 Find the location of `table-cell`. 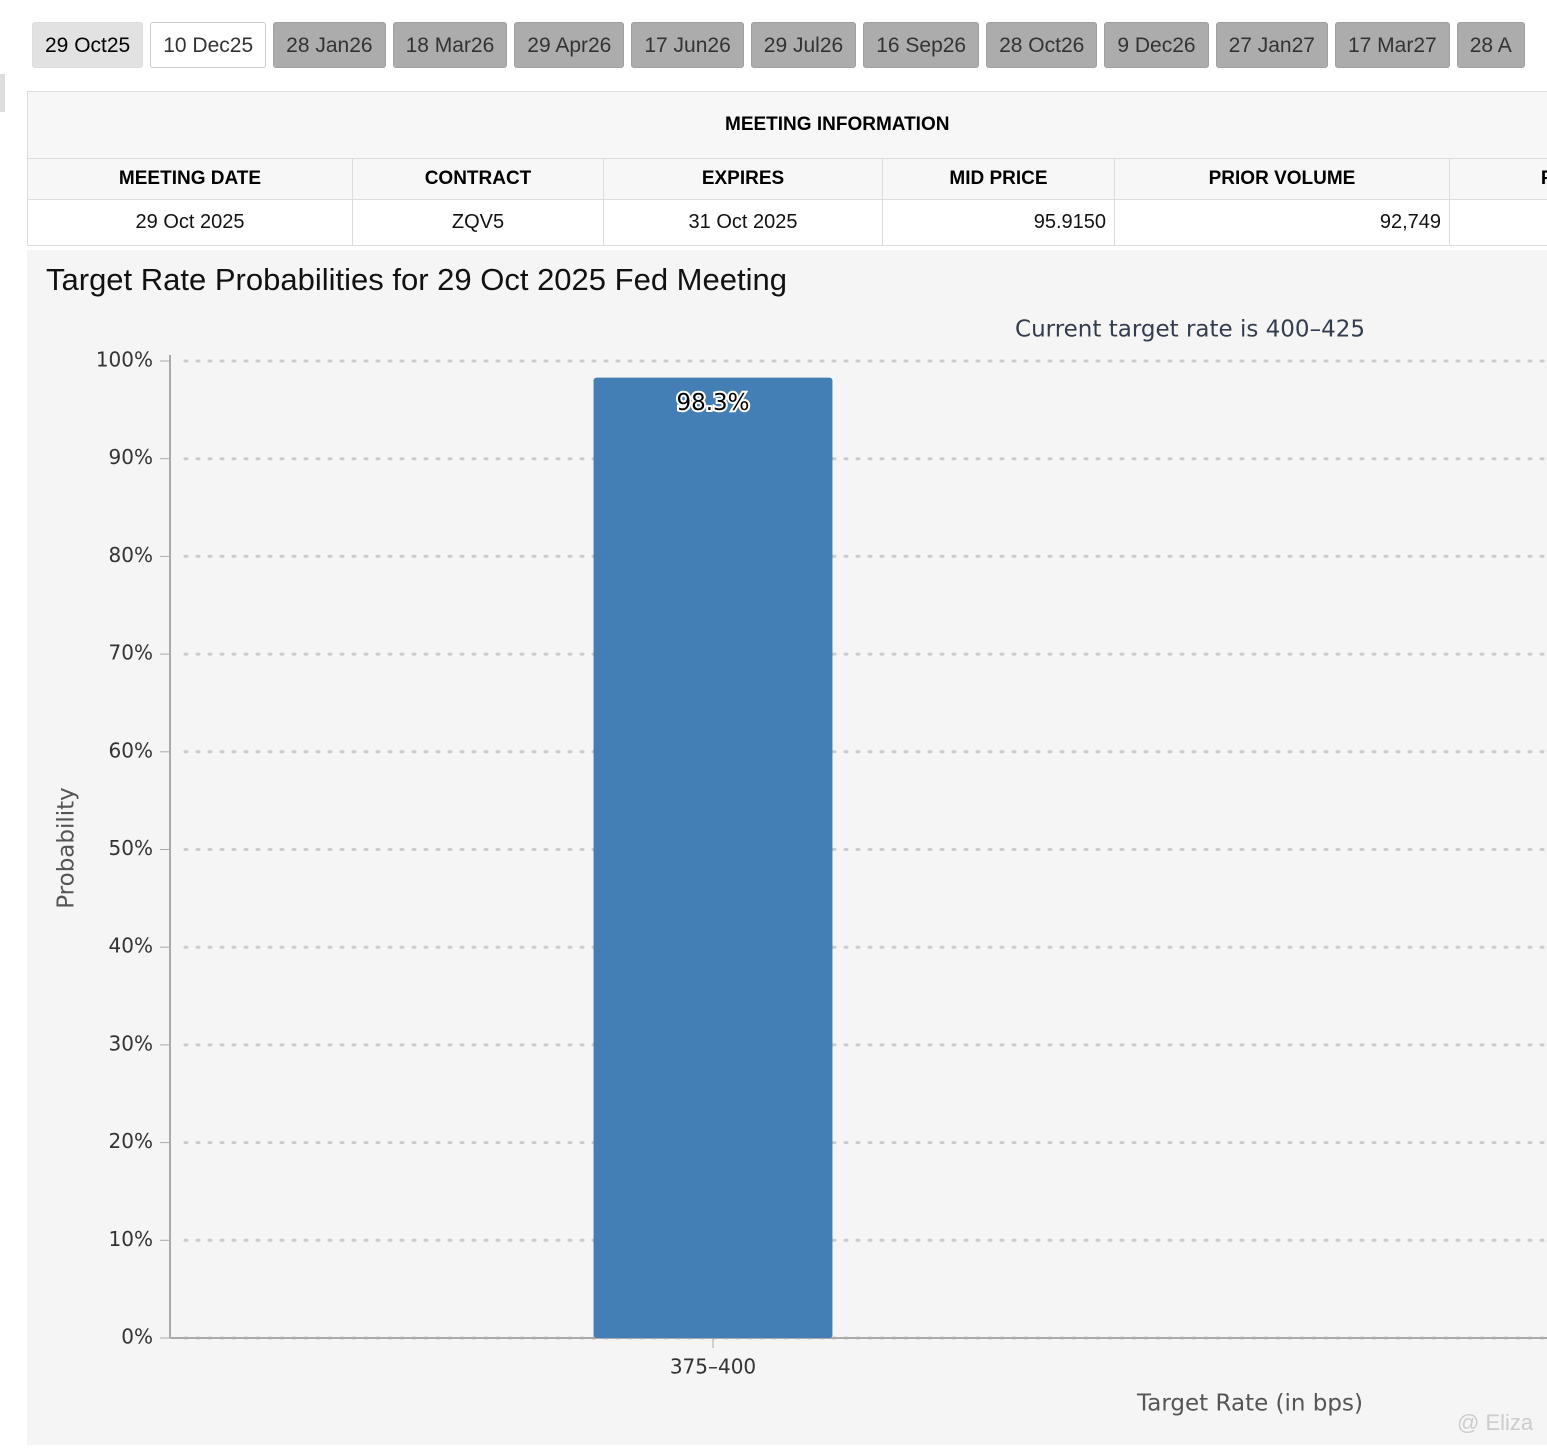

table-cell is located at coordinates (1497, 222).